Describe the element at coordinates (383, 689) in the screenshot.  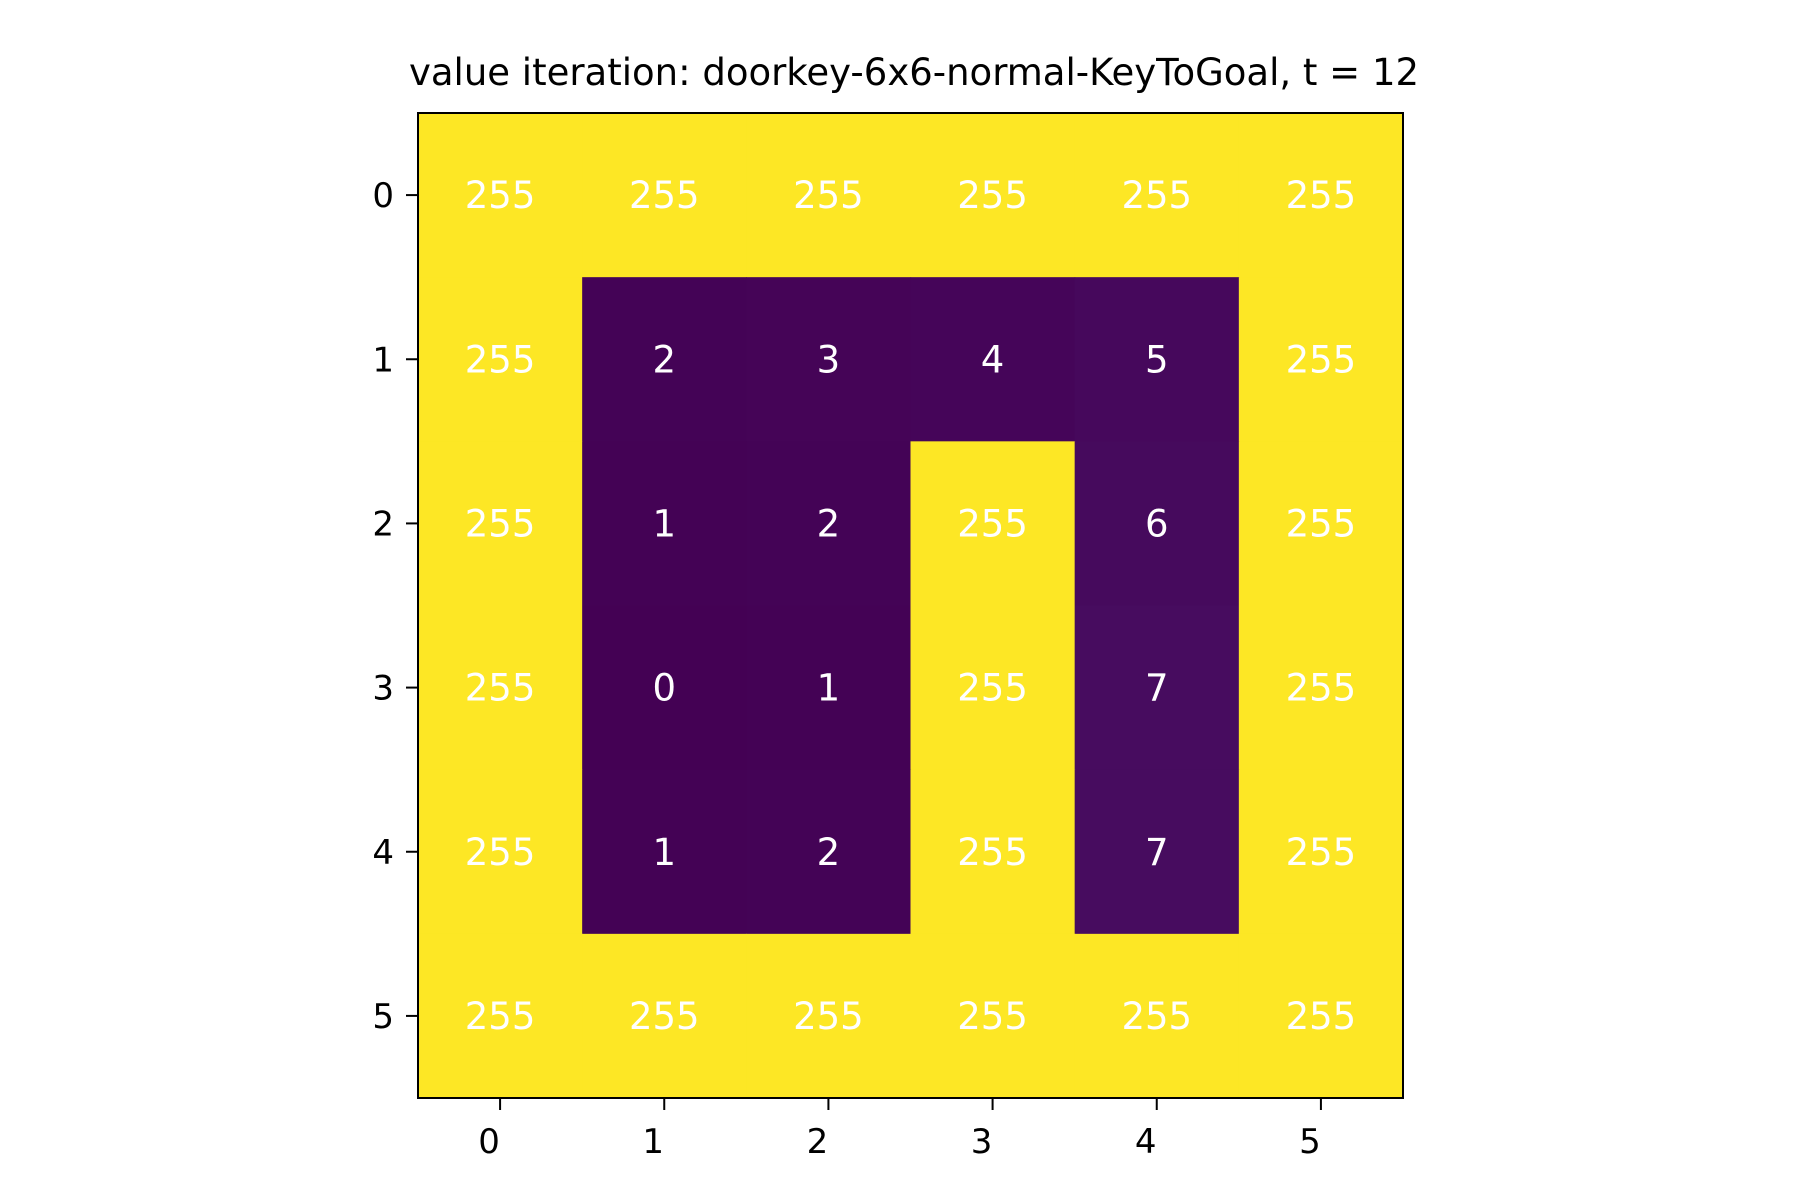
I see `y-tick-label: 3` at that location.